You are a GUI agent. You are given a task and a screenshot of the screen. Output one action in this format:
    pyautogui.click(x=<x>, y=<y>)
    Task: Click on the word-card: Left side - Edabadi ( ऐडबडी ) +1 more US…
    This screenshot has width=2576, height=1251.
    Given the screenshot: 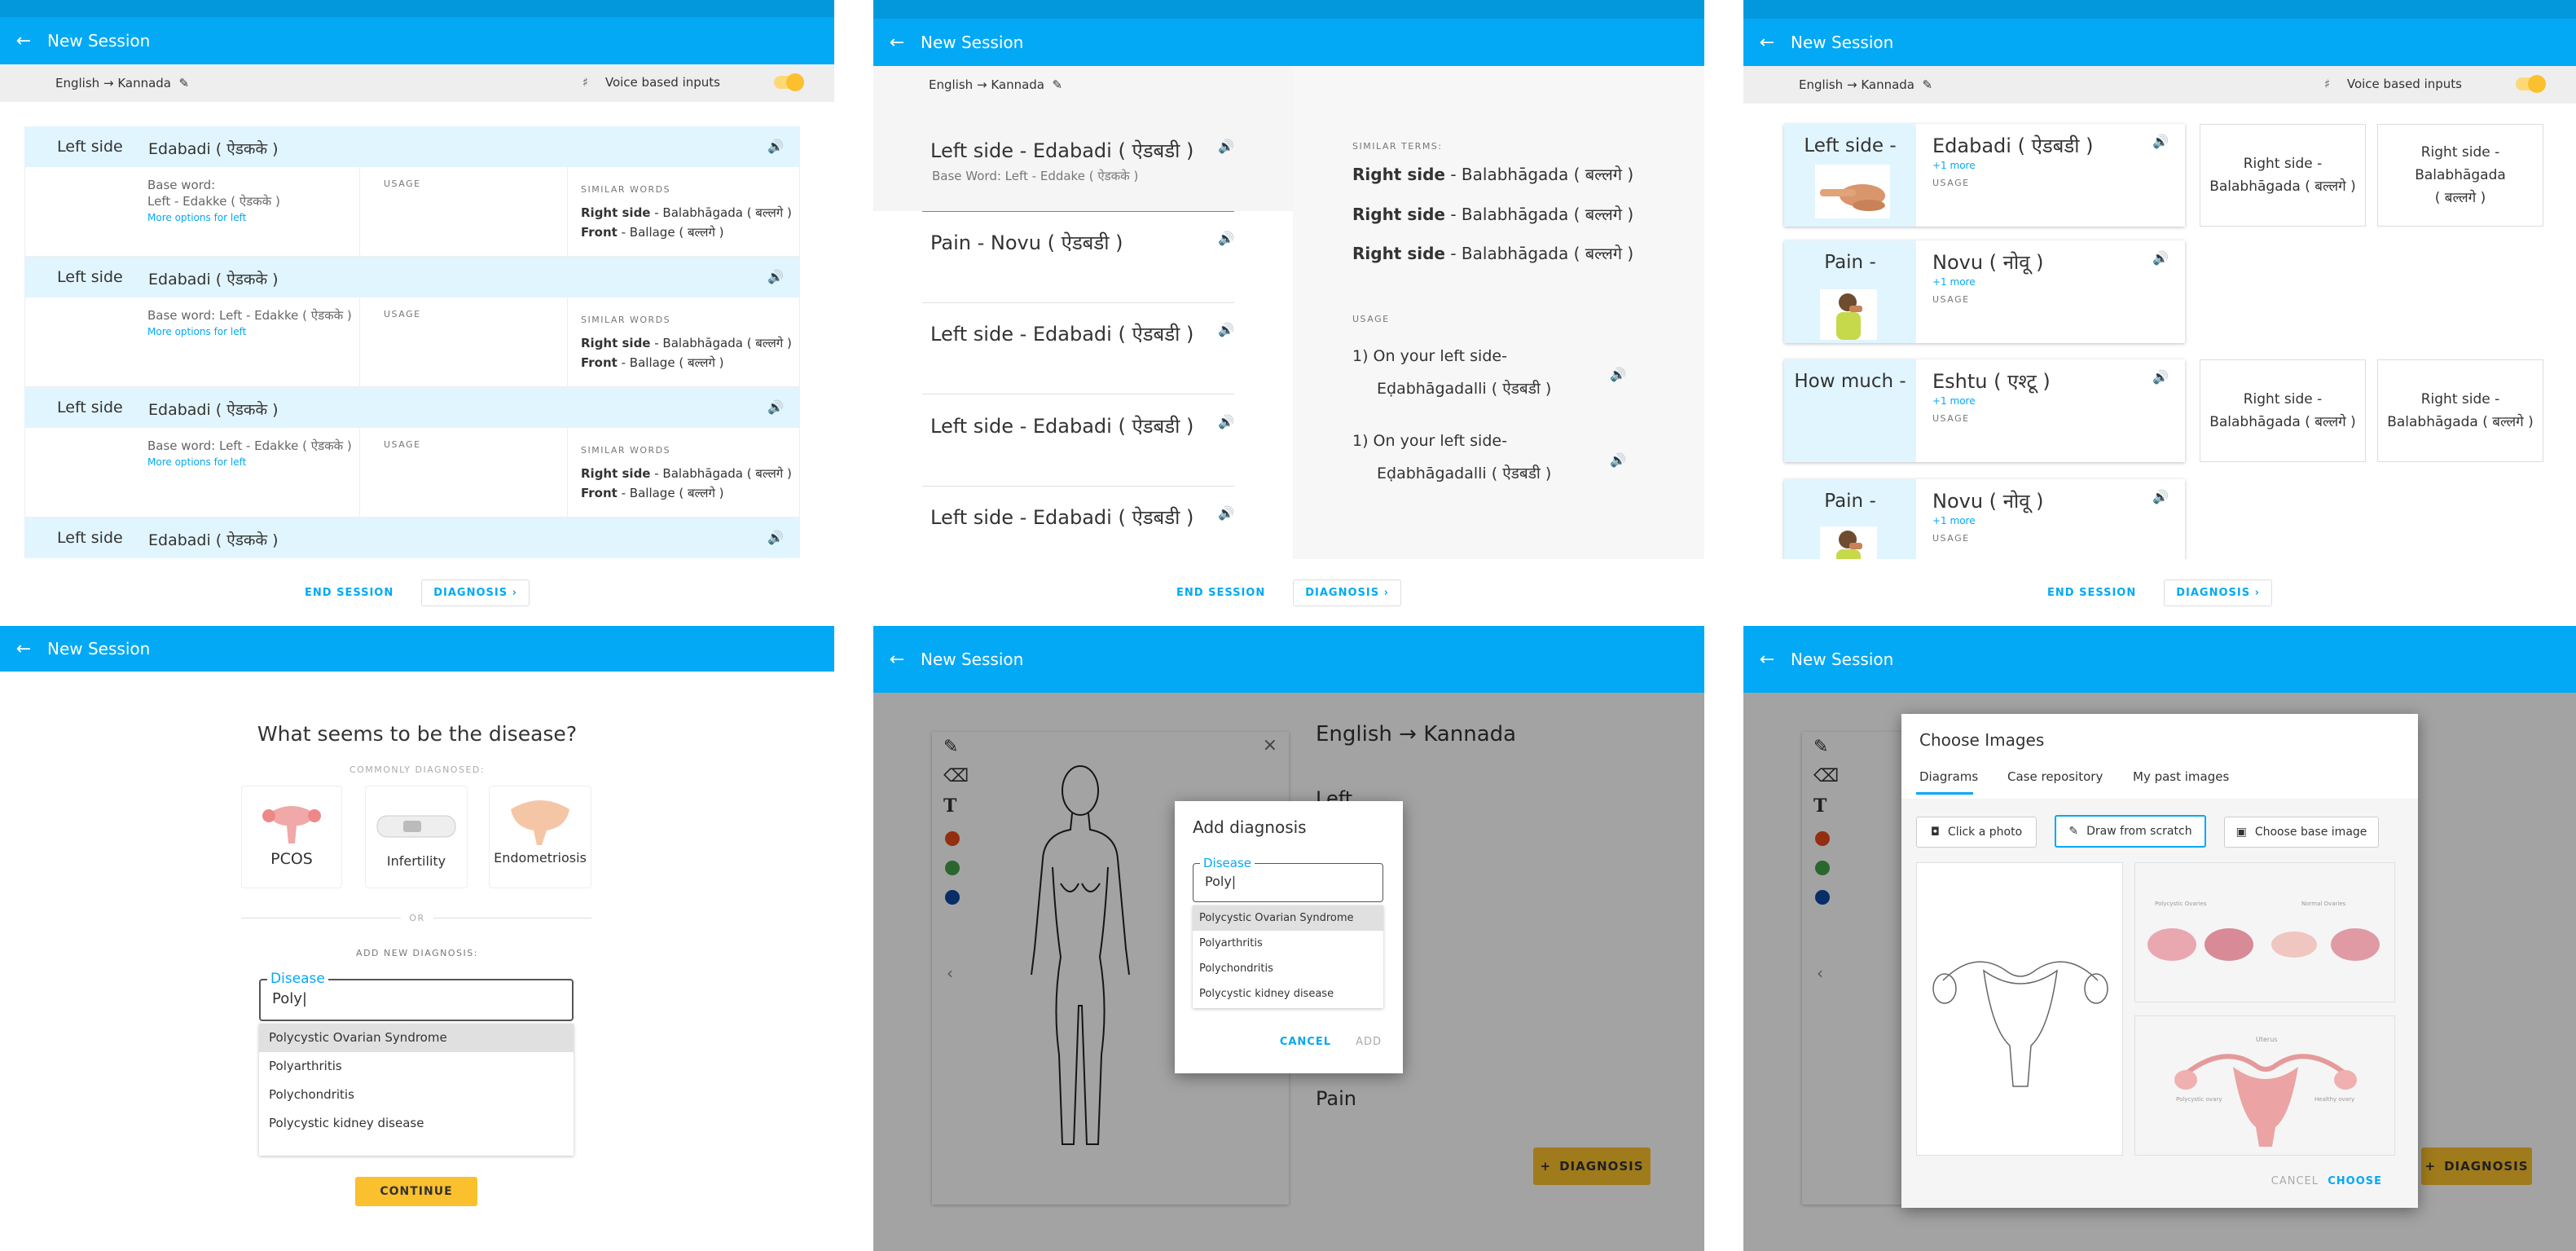 What is the action you would take?
    pyautogui.click(x=1984, y=175)
    